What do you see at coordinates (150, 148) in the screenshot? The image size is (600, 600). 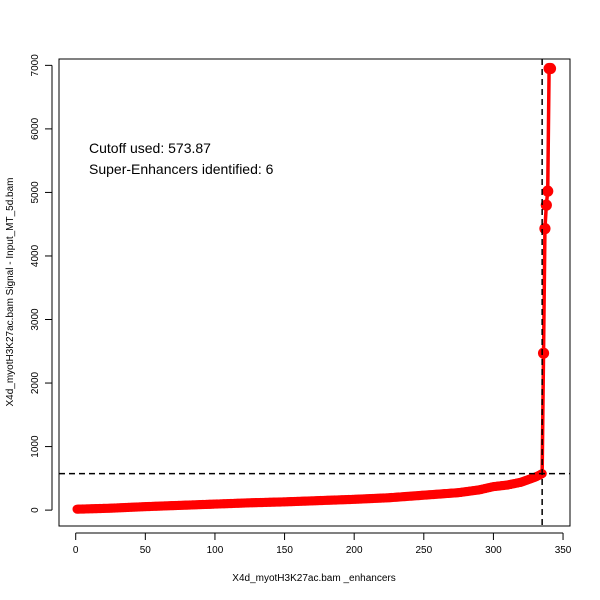 I see `annotation-cutoff: Cutoff used: 573.87` at bounding box center [150, 148].